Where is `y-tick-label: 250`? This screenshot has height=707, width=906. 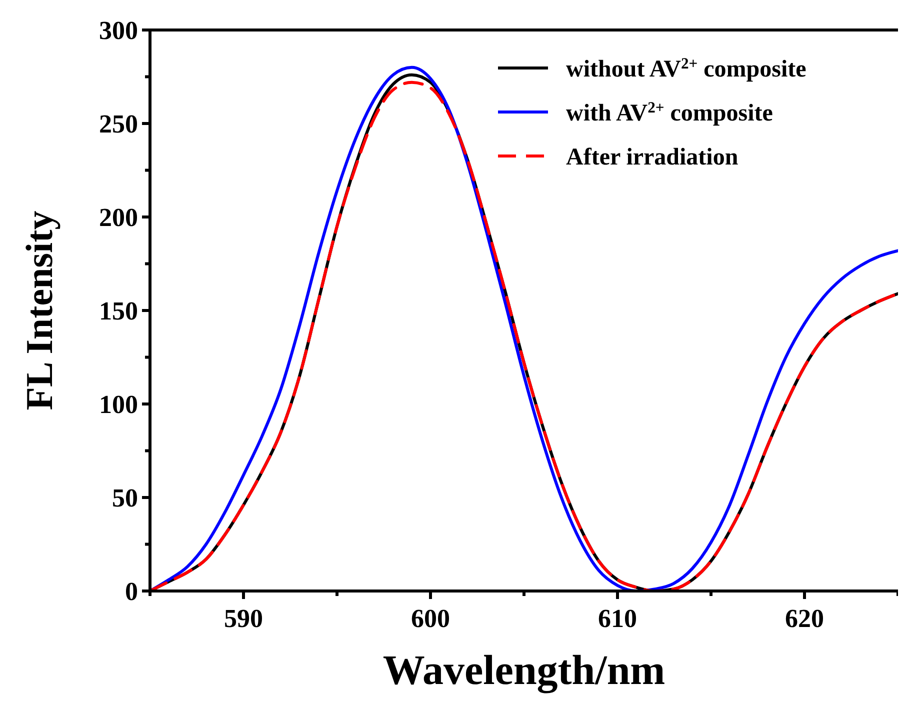 y-tick-label: 250 is located at coordinates (118, 124).